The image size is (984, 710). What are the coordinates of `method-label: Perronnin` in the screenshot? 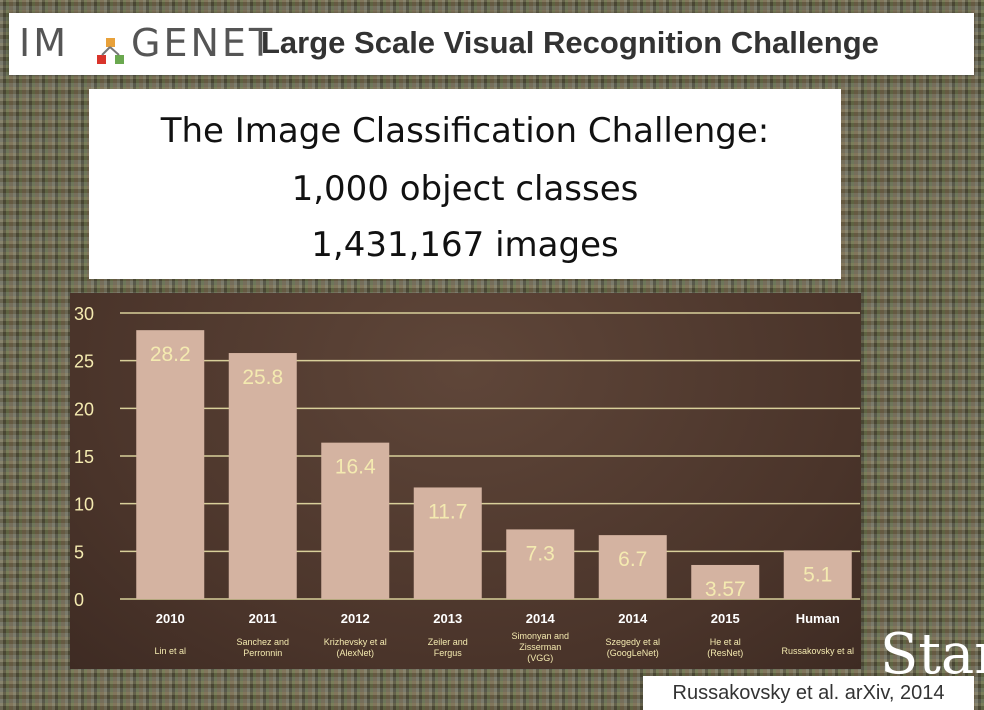 It's located at (262, 653).